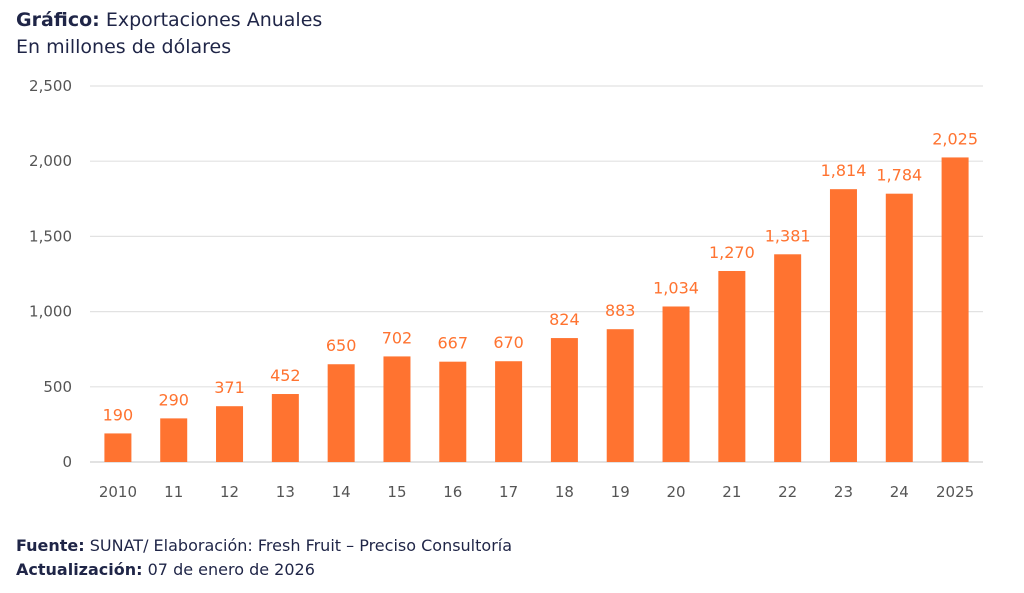 The width and height of the screenshot is (1024, 593). What do you see at coordinates (50, 236) in the screenshot?
I see `y-tick-label: 1,500` at bounding box center [50, 236].